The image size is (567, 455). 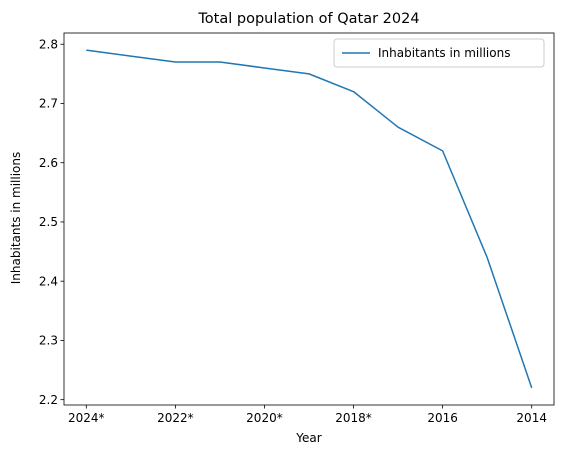 What do you see at coordinates (264, 418) in the screenshot?
I see `x-tick-label-2: 2020*` at bounding box center [264, 418].